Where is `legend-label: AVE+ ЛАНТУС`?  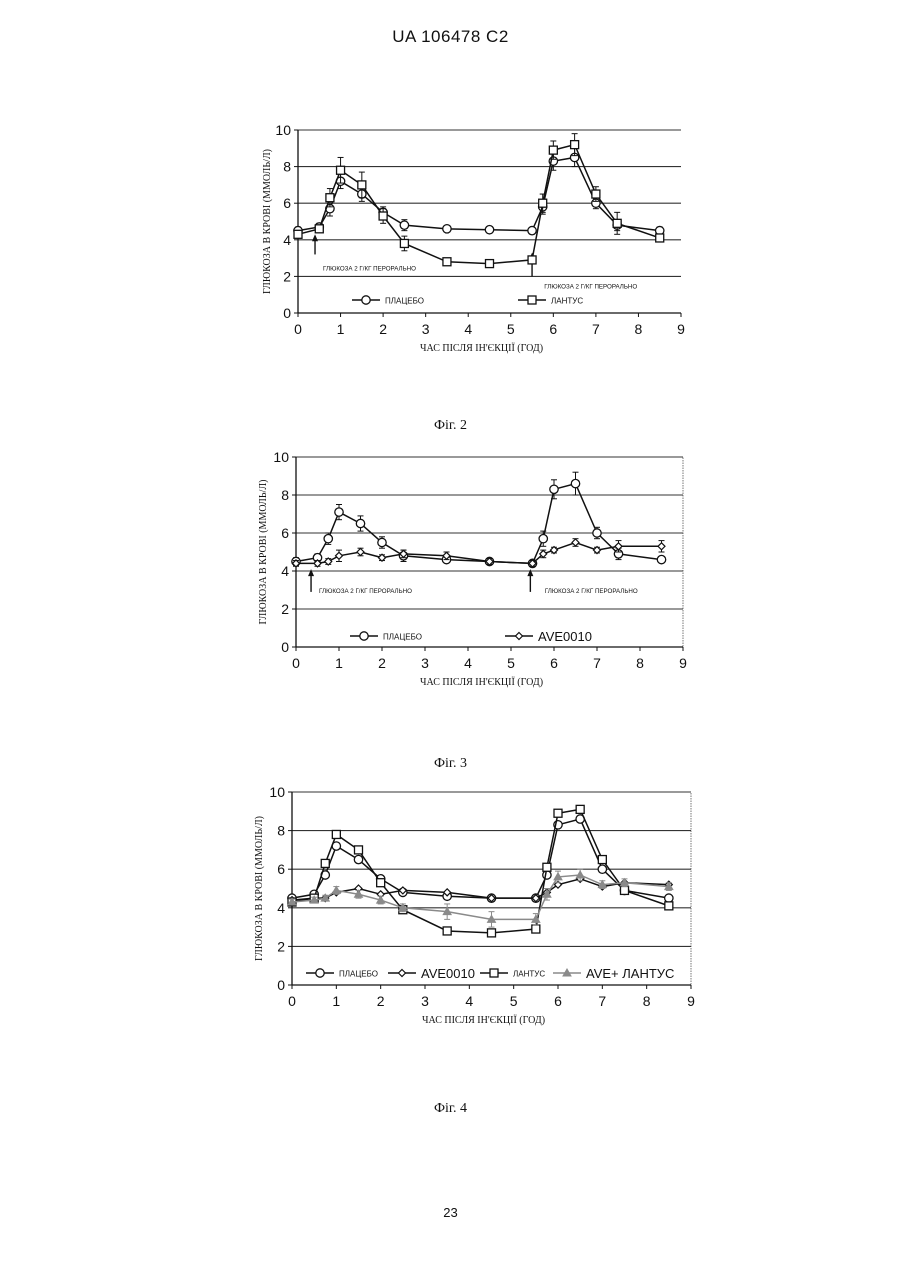
legend-label: AVE+ ЛАНТУС is located at coordinates (630, 973).